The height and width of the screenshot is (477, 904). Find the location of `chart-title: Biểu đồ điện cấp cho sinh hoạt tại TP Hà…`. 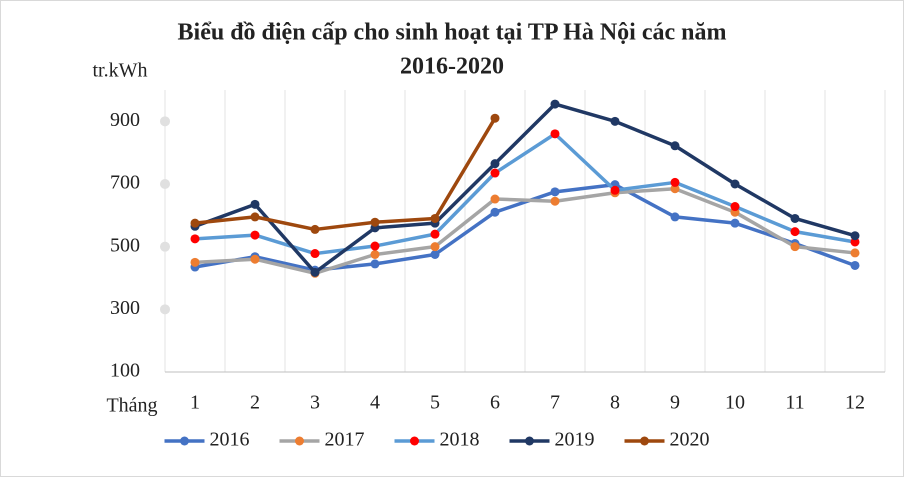

chart-title: Biểu đồ điện cấp cho sinh hoạt tại TP Hà… is located at coordinates (452, 33).